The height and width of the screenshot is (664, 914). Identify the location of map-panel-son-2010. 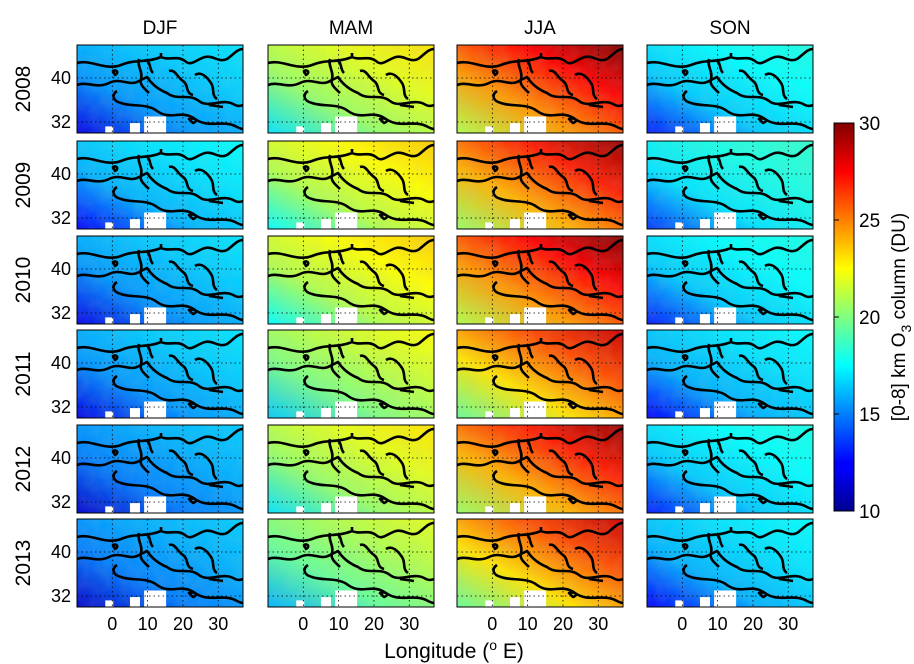
(730, 280).